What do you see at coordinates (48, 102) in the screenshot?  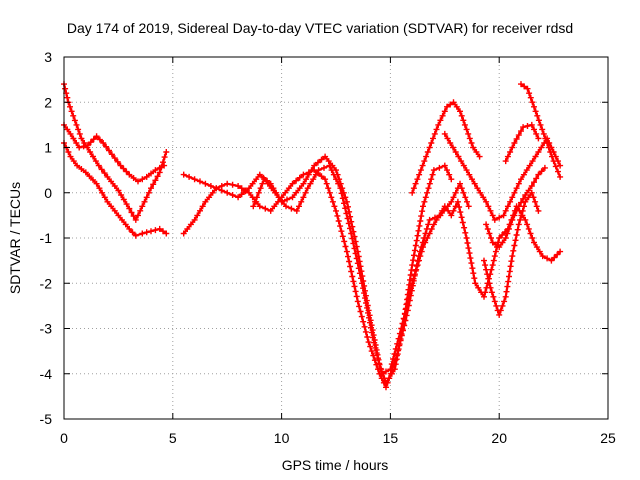 I see `y-tick-label: 2` at bounding box center [48, 102].